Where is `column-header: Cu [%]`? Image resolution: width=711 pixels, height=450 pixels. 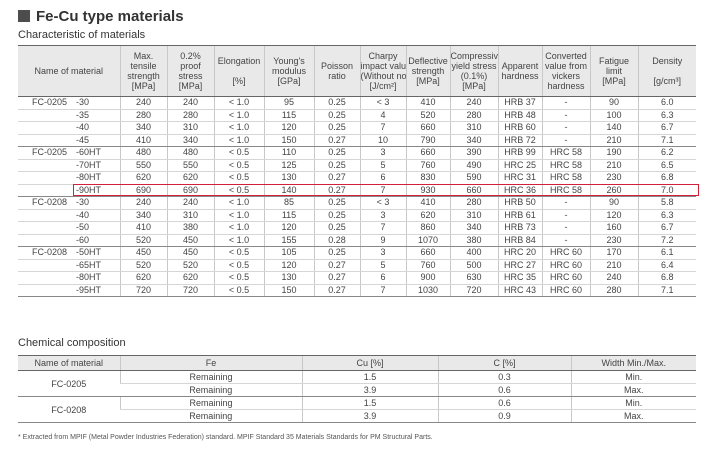 column-header: Cu [%] is located at coordinates (369, 363).